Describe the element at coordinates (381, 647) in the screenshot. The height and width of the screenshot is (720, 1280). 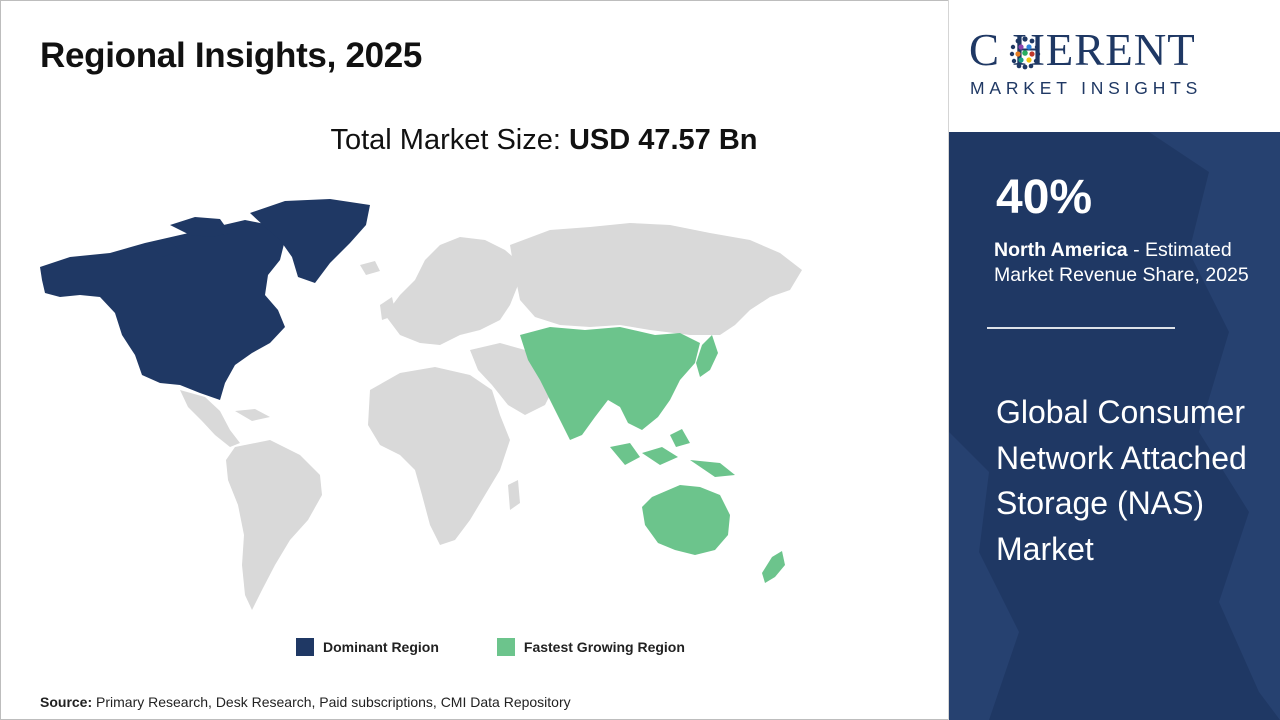
I see `legend-label-dominant: Dominant Region` at that location.